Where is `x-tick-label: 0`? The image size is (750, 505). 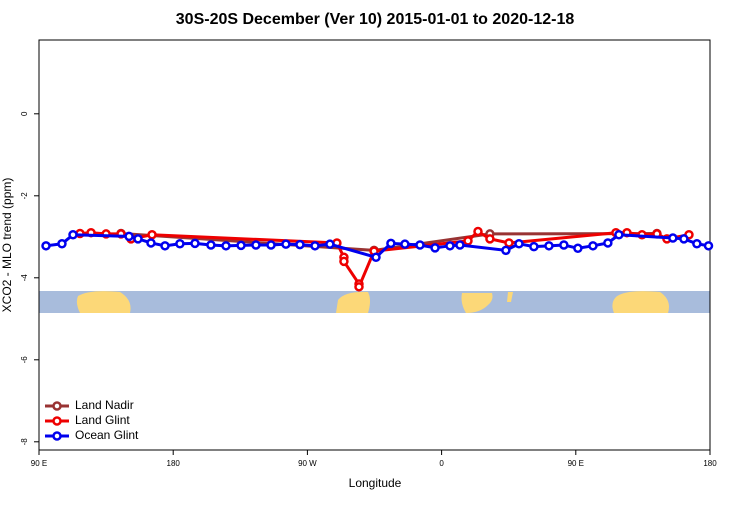
x-tick-label: 0 is located at coordinates (441, 463).